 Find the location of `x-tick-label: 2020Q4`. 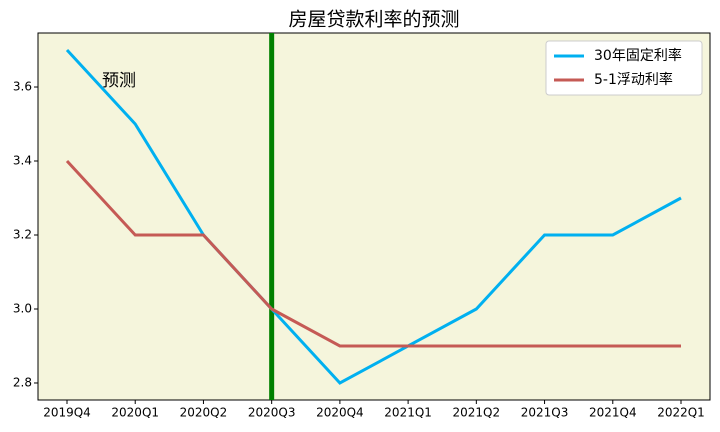

x-tick-label: 2020Q4 is located at coordinates (340, 413).